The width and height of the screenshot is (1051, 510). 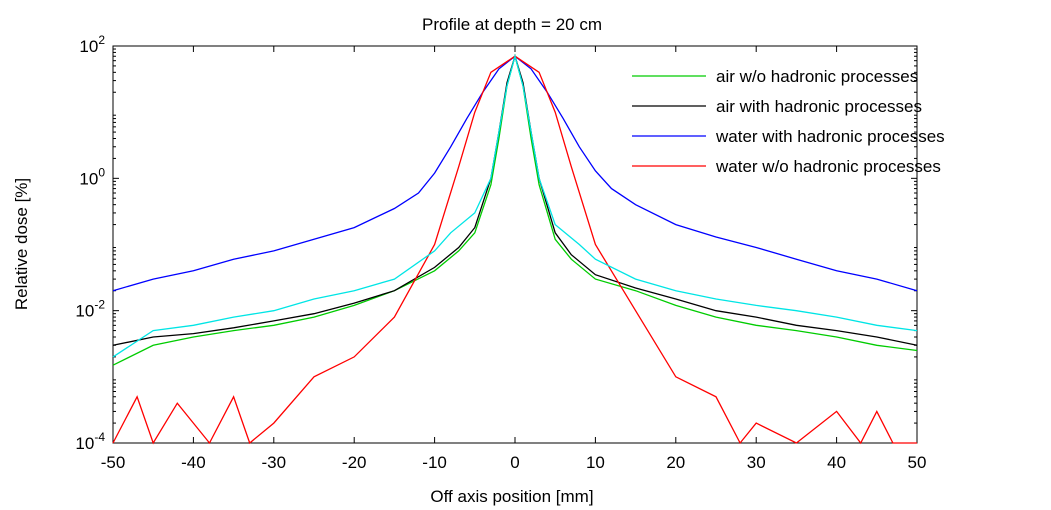 What do you see at coordinates (514, 462) in the screenshot?
I see `x-tick-label: 0` at bounding box center [514, 462].